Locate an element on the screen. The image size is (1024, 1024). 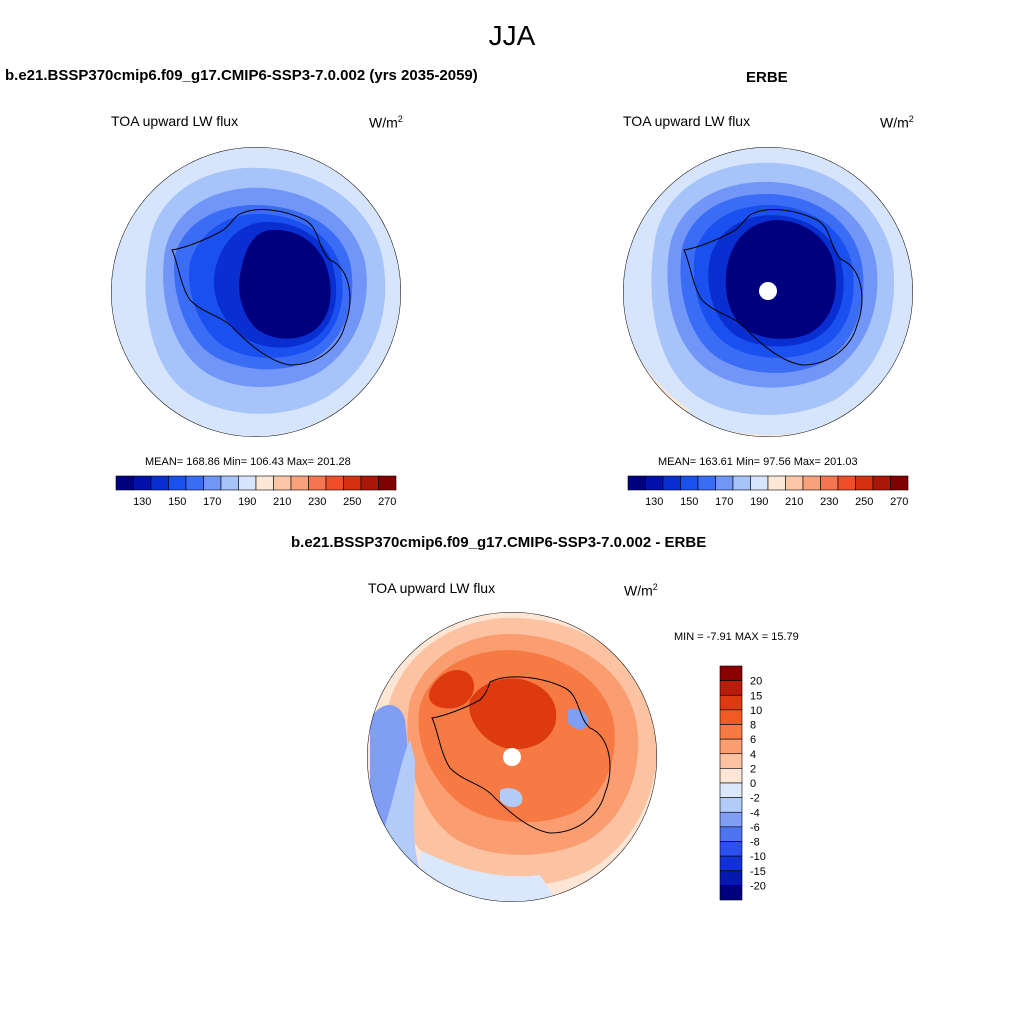
map-bg-model is located at coordinates (256, 292).